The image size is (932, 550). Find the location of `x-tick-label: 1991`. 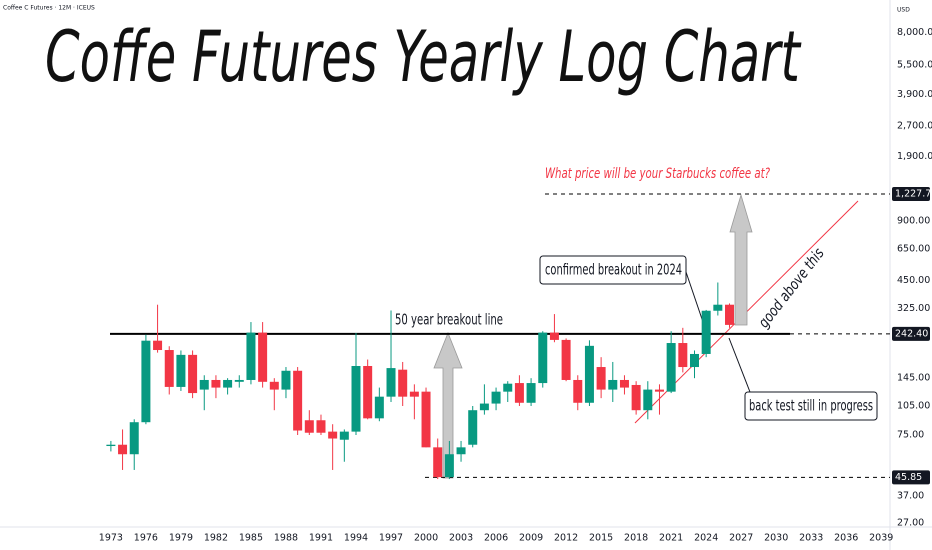

x-tick-label: 1991 is located at coordinates (321, 538).